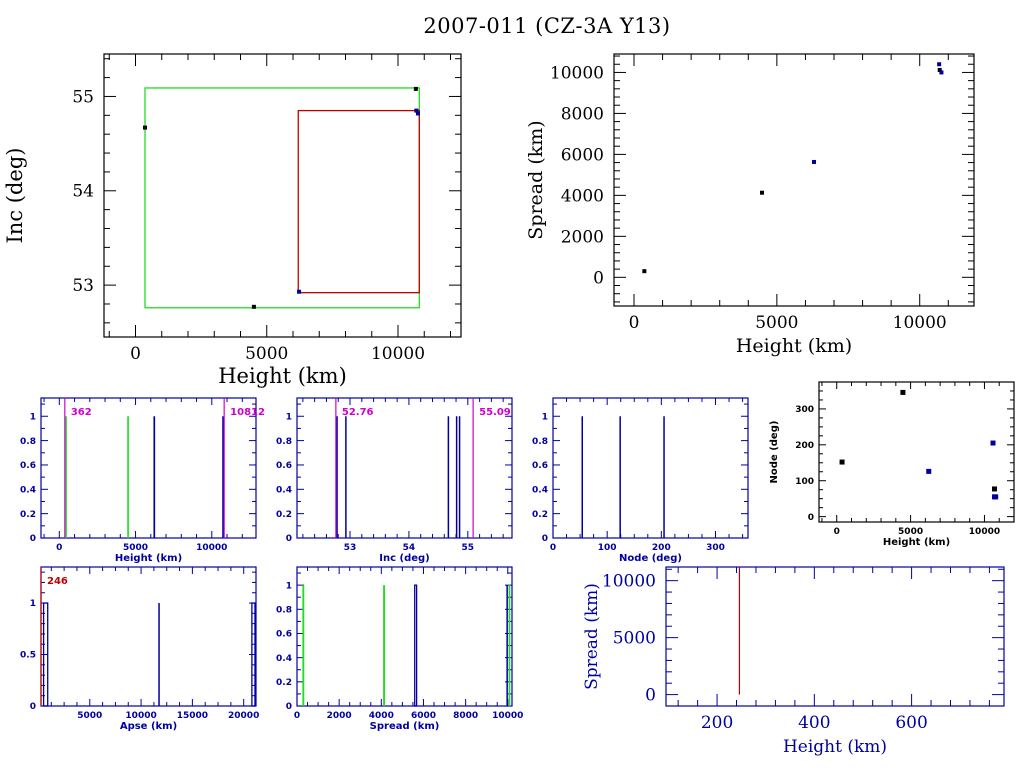 The width and height of the screenshot is (1024, 768). Describe the element at coordinates (774, 452) in the screenshot. I see `y-axis-label: Node (deg)` at that location.